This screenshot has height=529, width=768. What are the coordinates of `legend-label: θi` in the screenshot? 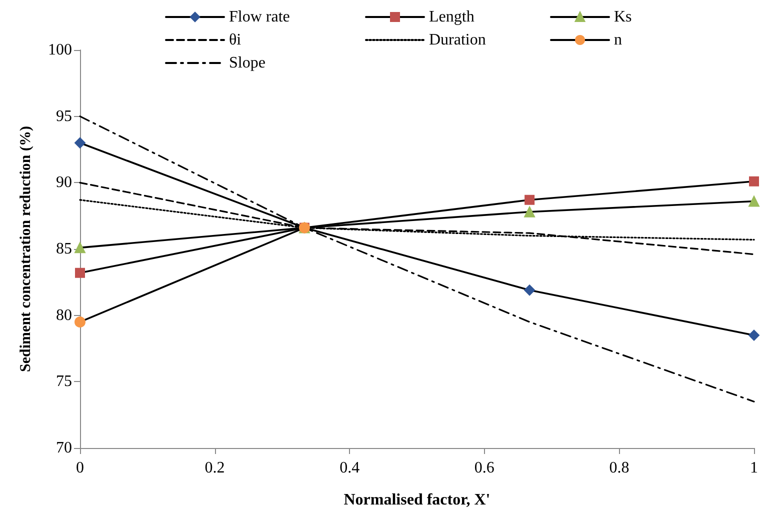 It's located at (235, 40).